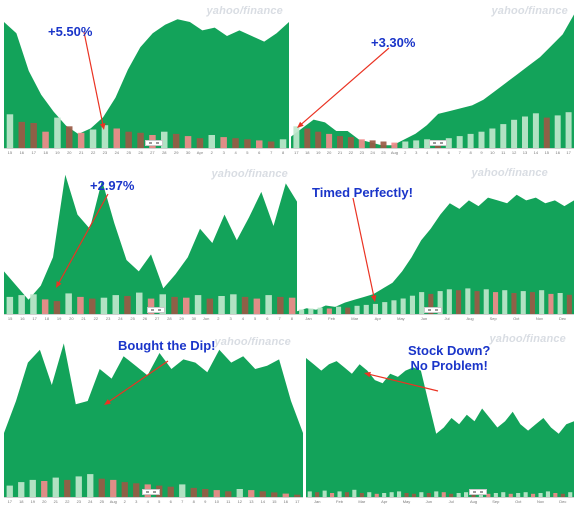  I want to click on x-tick-label: 15, so click(547, 152).